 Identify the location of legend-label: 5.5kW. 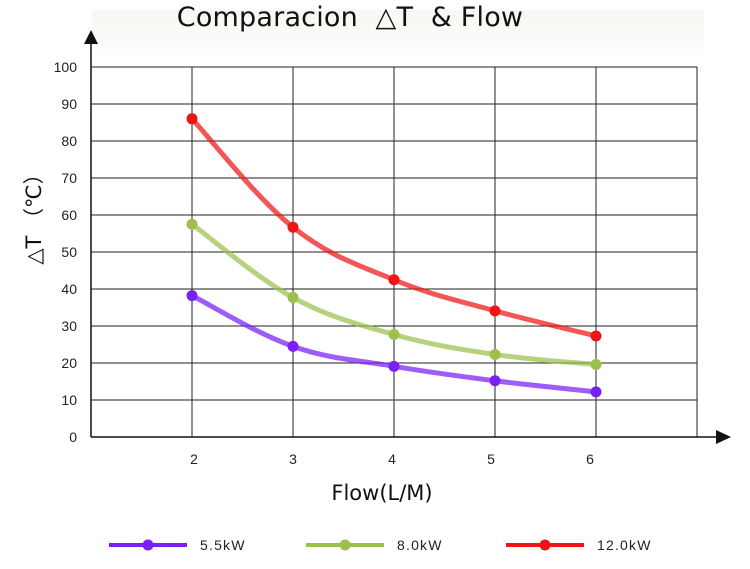
(223, 545).